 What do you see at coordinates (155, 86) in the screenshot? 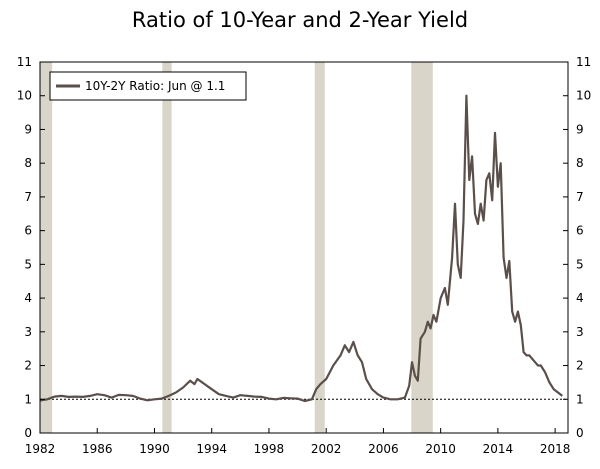
I see `legend-label: 10Y-2Y Ratio: Jun @ 1.1` at bounding box center [155, 86].